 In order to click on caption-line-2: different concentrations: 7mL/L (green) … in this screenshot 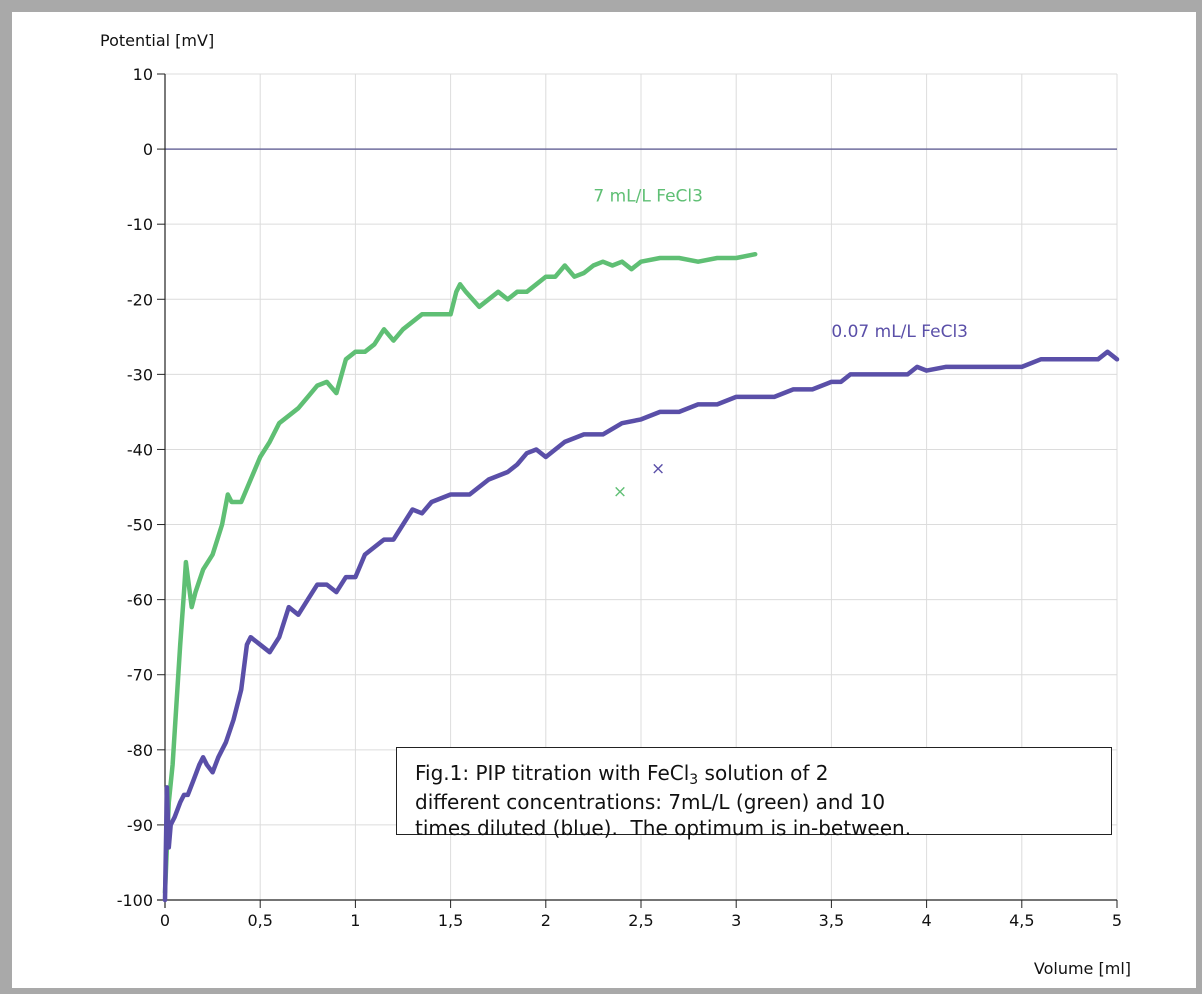, I will do `click(650, 802)`.